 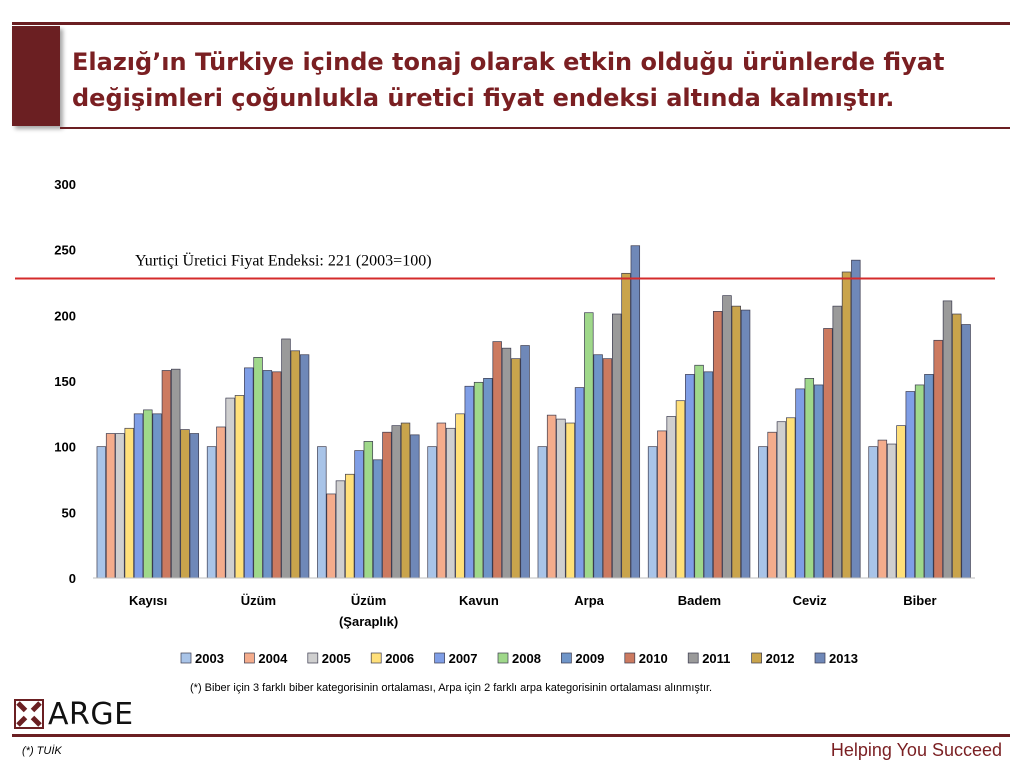 What do you see at coordinates (716, 658) in the screenshot?
I see `legend-label: 2011` at bounding box center [716, 658].